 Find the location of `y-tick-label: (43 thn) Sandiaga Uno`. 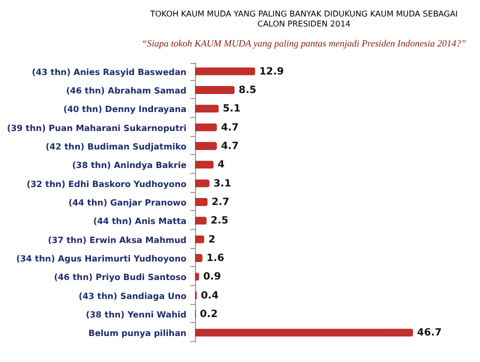

y-tick-label: (43 thn) Sandiaga Uno is located at coordinates (132, 297).